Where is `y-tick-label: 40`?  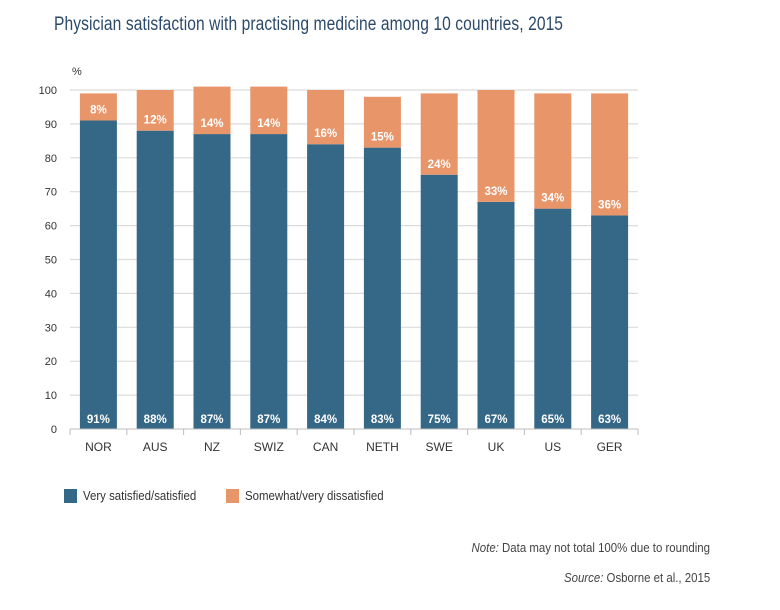 y-tick-label: 40 is located at coordinates (51, 294).